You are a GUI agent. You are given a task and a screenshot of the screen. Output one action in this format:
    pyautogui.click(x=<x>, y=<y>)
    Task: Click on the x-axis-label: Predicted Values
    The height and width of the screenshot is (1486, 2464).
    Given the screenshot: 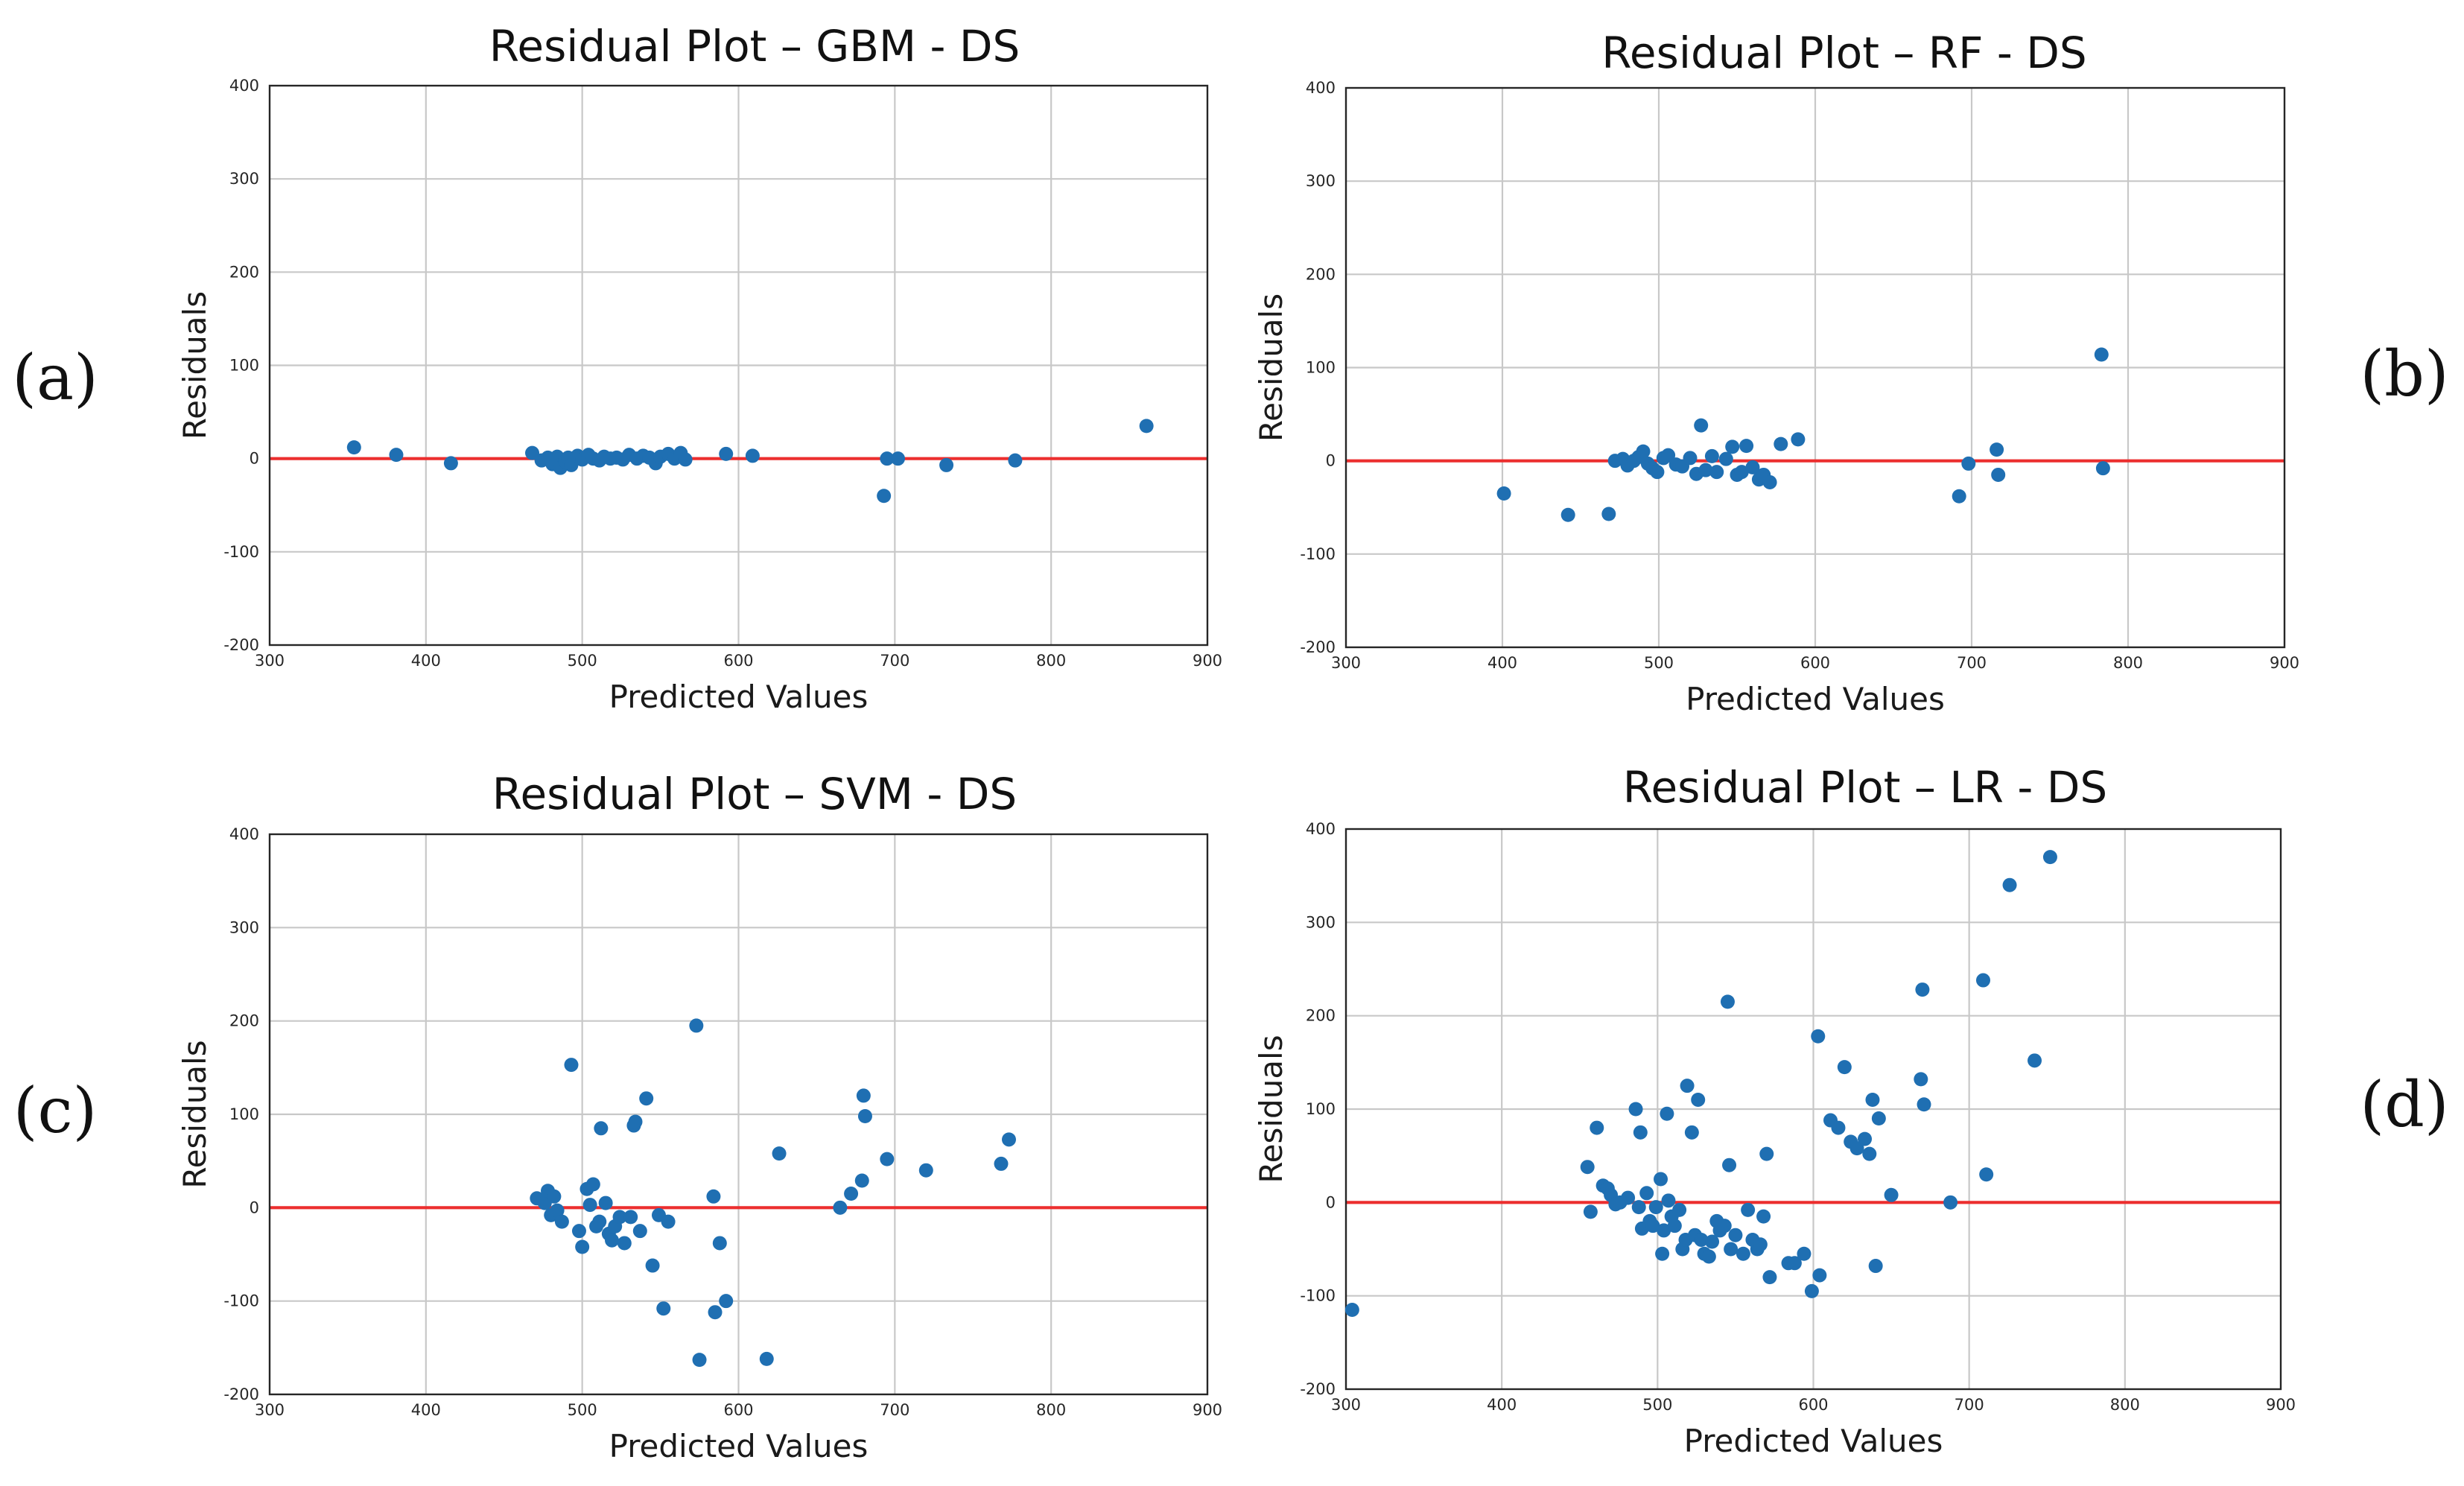 What is the action you would take?
    pyautogui.click(x=1813, y=1441)
    